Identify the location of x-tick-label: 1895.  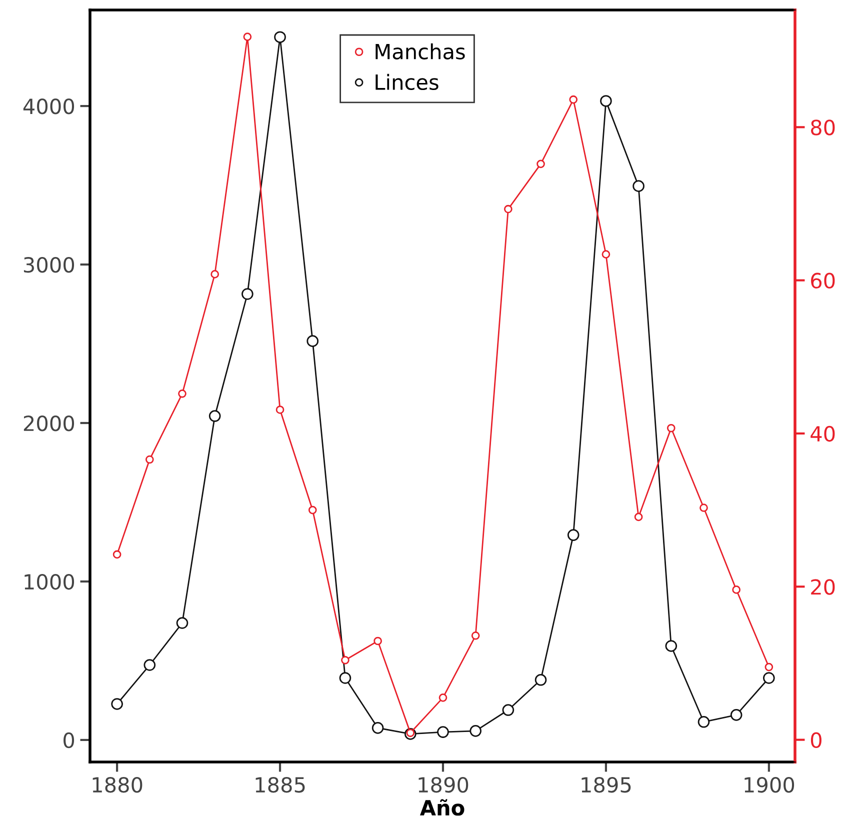
(606, 784).